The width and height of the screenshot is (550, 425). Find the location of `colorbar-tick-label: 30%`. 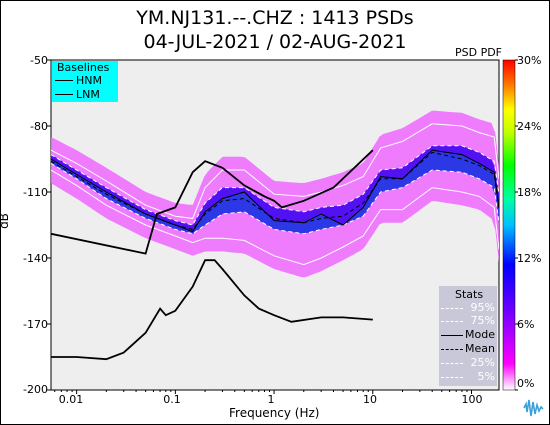

colorbar-tick-label: 30% is located at coordinates (529, 60).